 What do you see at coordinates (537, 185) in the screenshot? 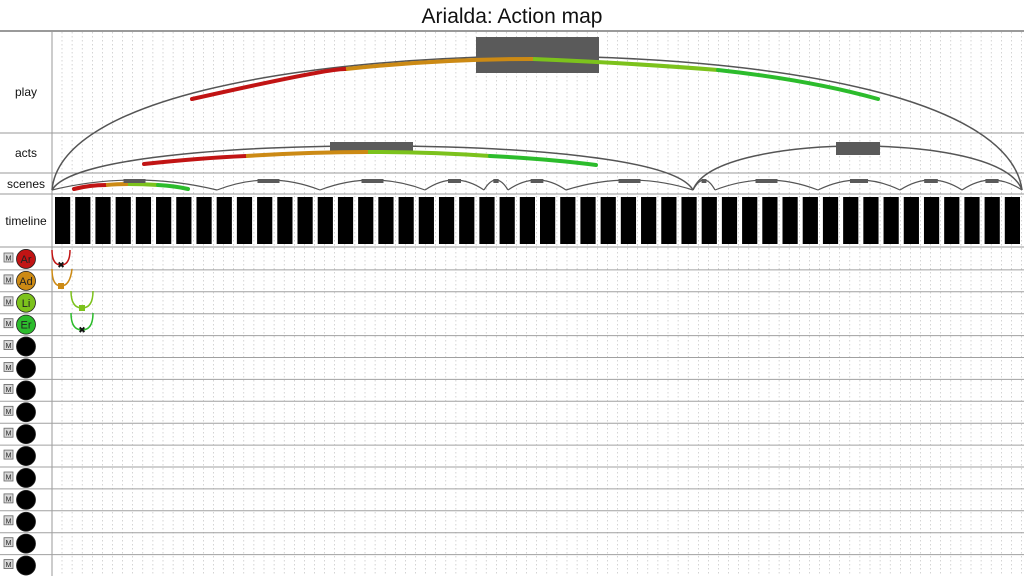
I see `scenes-structure` at bounding box center [537, 185].